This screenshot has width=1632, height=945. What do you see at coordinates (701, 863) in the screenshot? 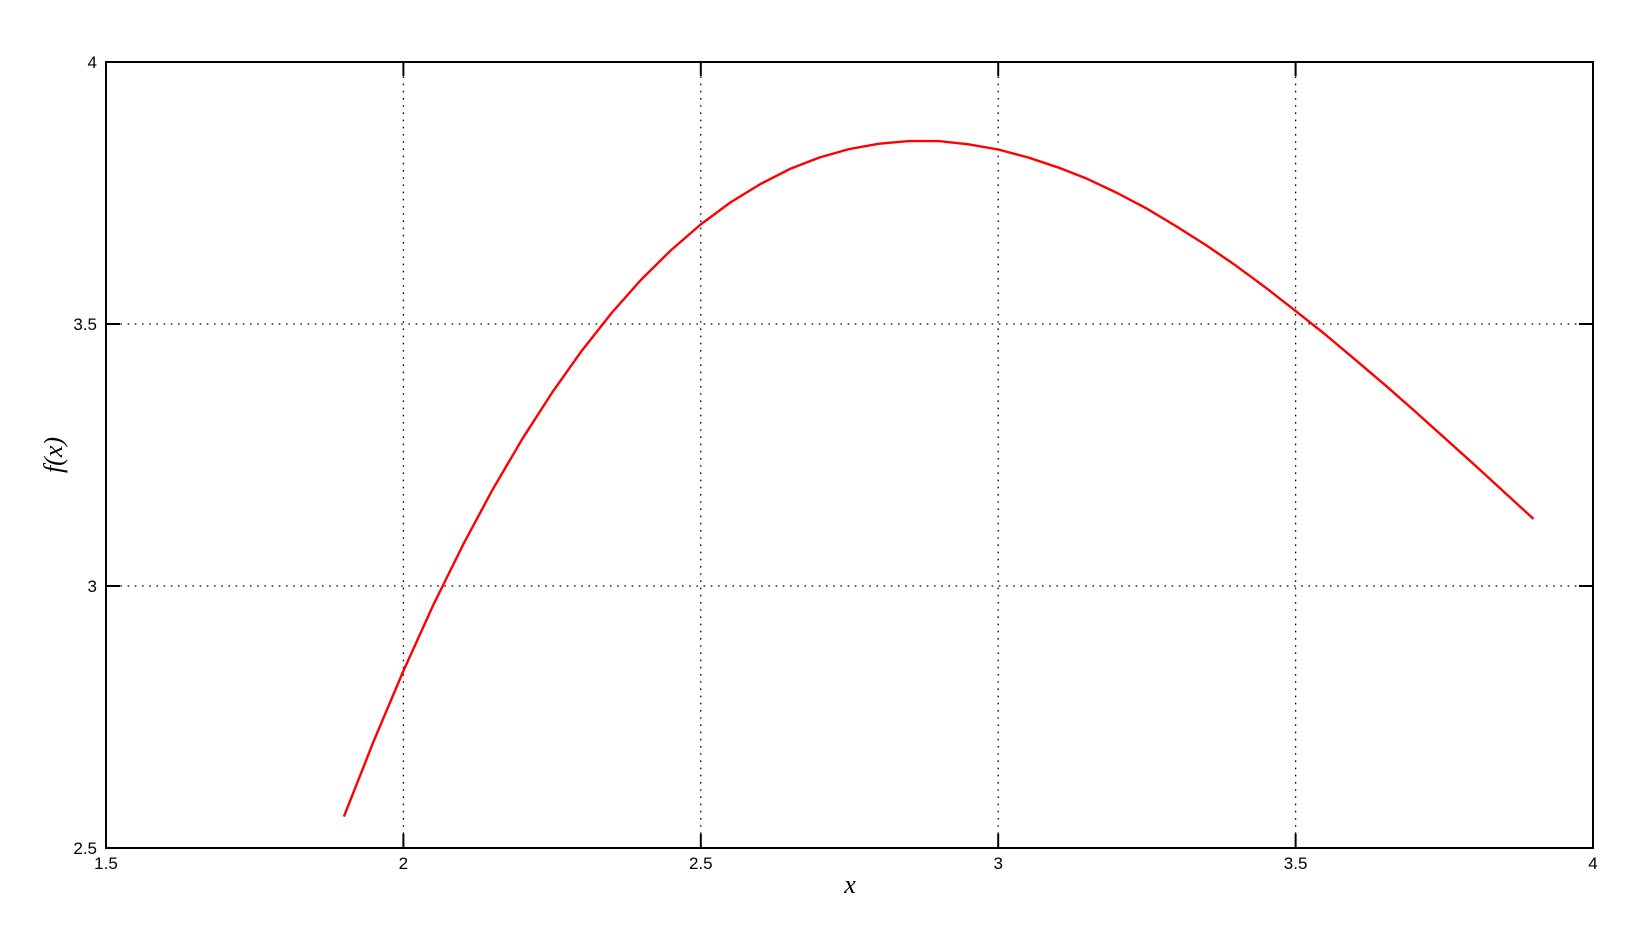
I see `x-tick-label: 2.5` at bounding box center [701, 863].